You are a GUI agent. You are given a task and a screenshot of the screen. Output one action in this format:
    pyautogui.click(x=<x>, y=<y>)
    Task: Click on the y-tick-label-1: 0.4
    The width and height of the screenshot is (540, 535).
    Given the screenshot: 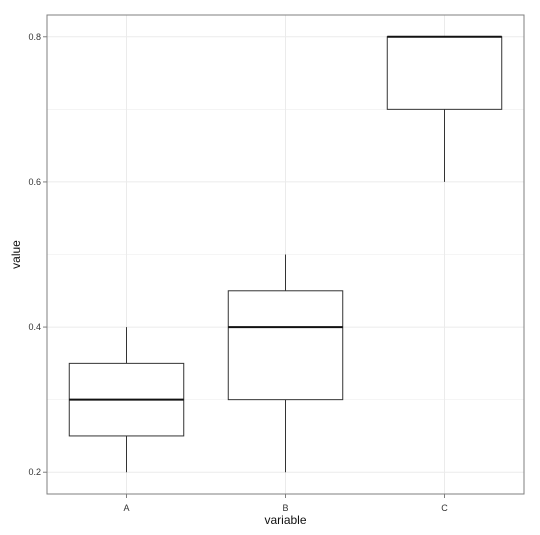 What is the action you would take?
    pyautogui.click(x=34, y=327)
    